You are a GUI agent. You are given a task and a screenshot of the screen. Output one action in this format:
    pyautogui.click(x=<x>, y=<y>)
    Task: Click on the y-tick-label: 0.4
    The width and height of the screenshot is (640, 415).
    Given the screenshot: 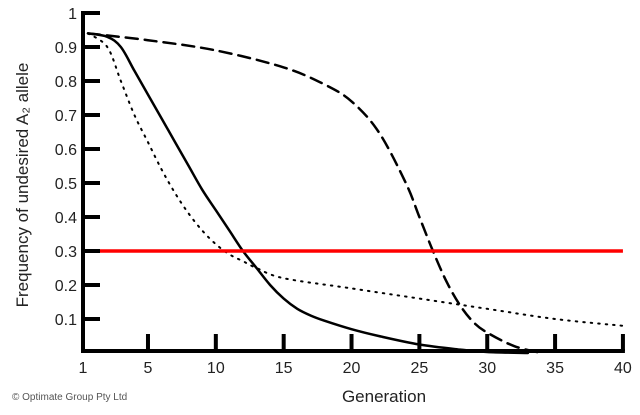 What is the action you would take?
    pyautogui.click(x=66, y=218)
    